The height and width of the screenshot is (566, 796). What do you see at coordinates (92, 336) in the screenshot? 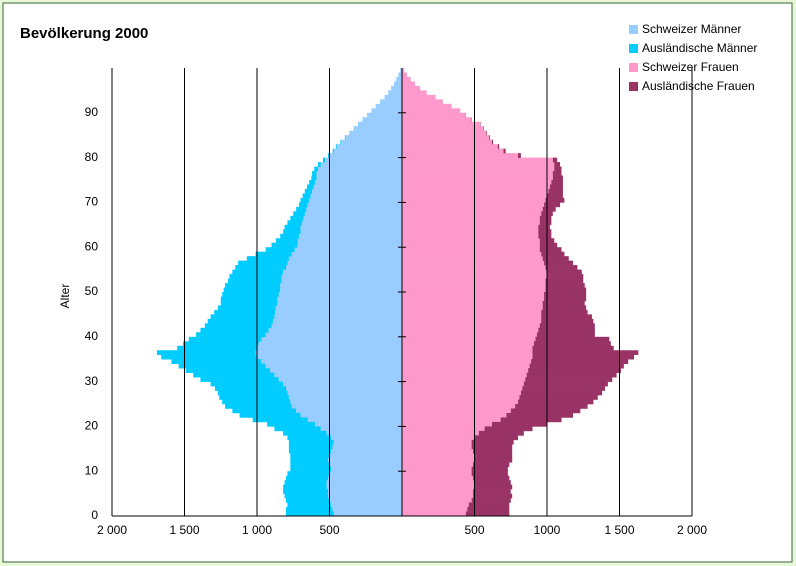
I see `y-tick-label: 40` at bounding box center [92, 336].